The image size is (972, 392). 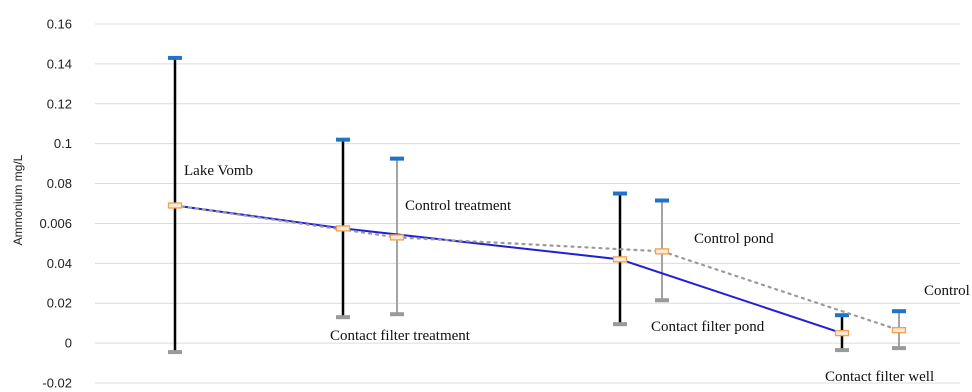 I want to click on site-label: Contact filter well, so click(x=879, y=377).